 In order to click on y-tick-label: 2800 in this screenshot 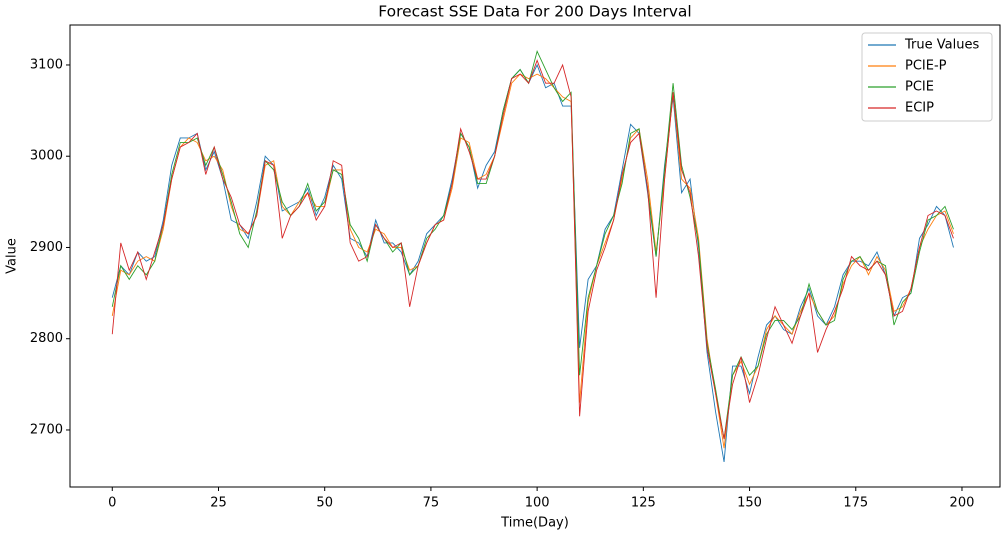, I will do `click(46, 338)`.